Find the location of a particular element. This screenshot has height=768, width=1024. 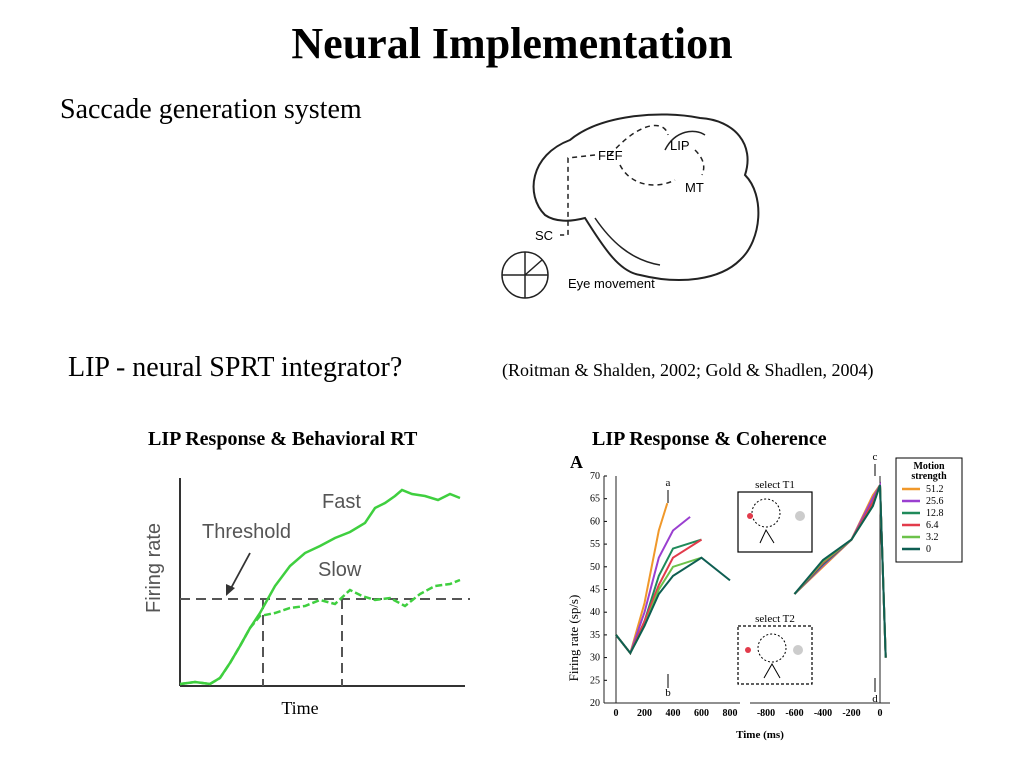

left-figure: Firing rate Threshold Fast Slow Time is located at coordinates (306, 598).